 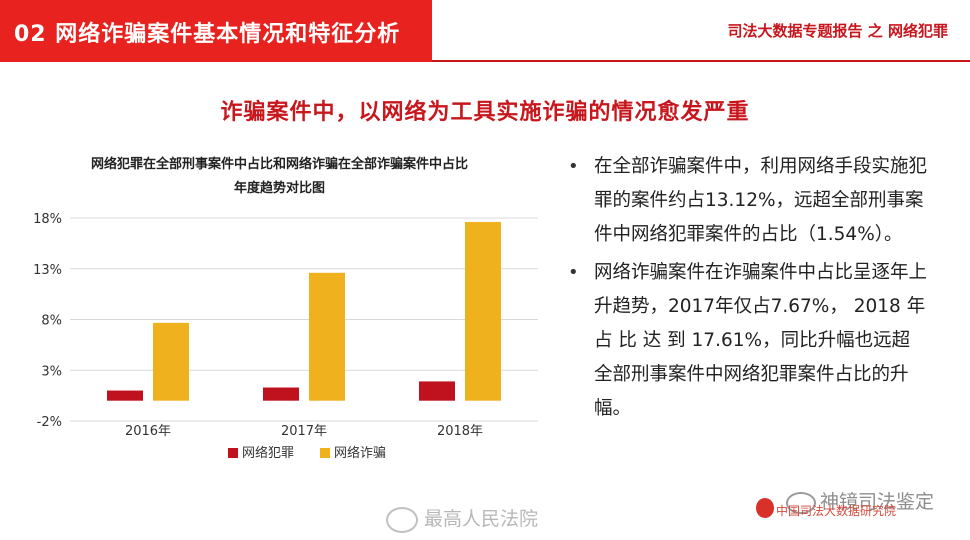 I want to click on y-tick-label: -2%, so click(x=49, y=422).